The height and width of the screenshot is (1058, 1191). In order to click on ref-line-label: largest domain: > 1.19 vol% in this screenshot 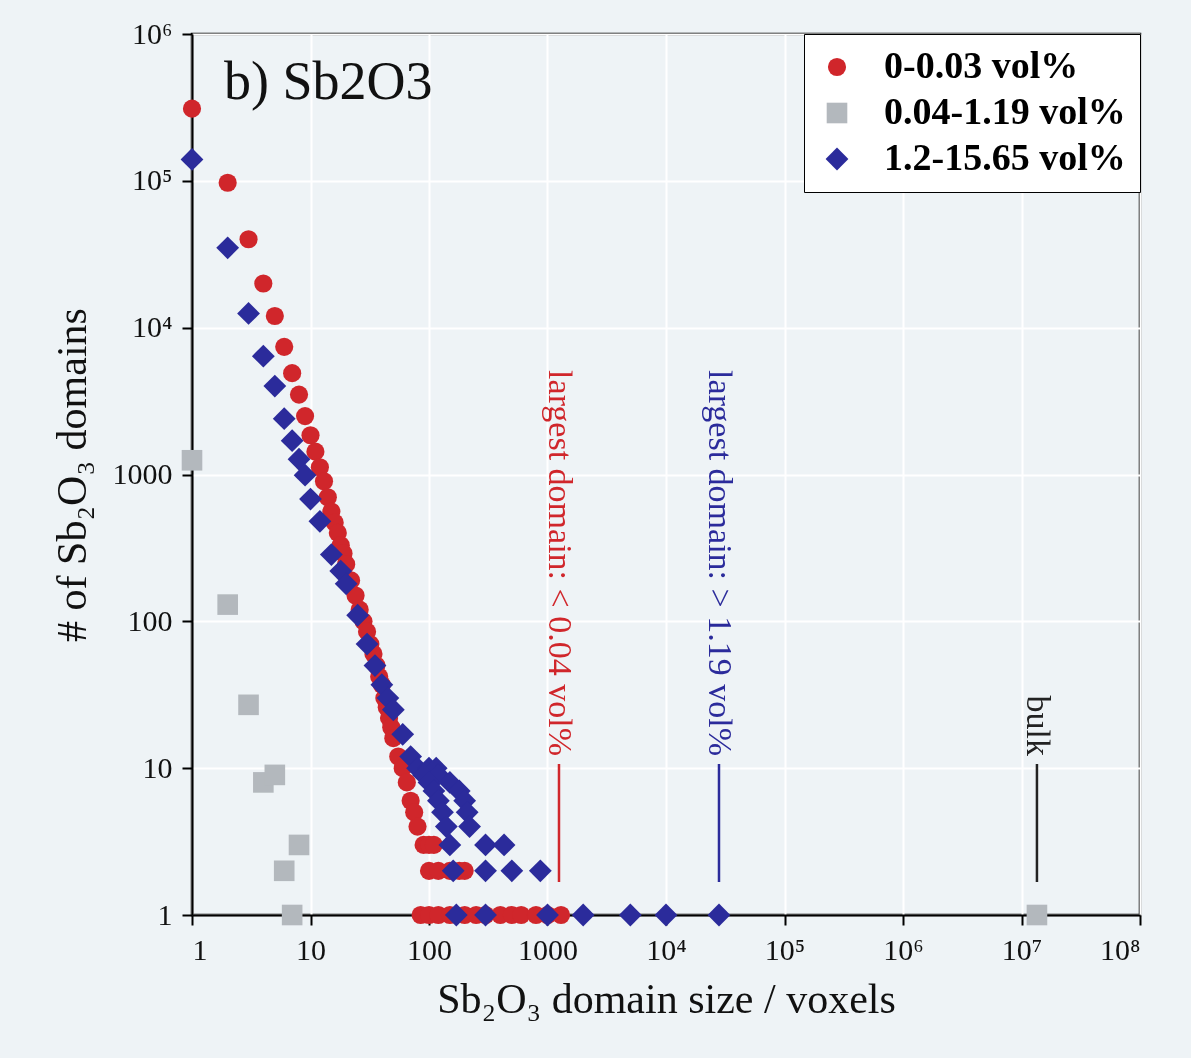, I will do `click(720, 563)`.